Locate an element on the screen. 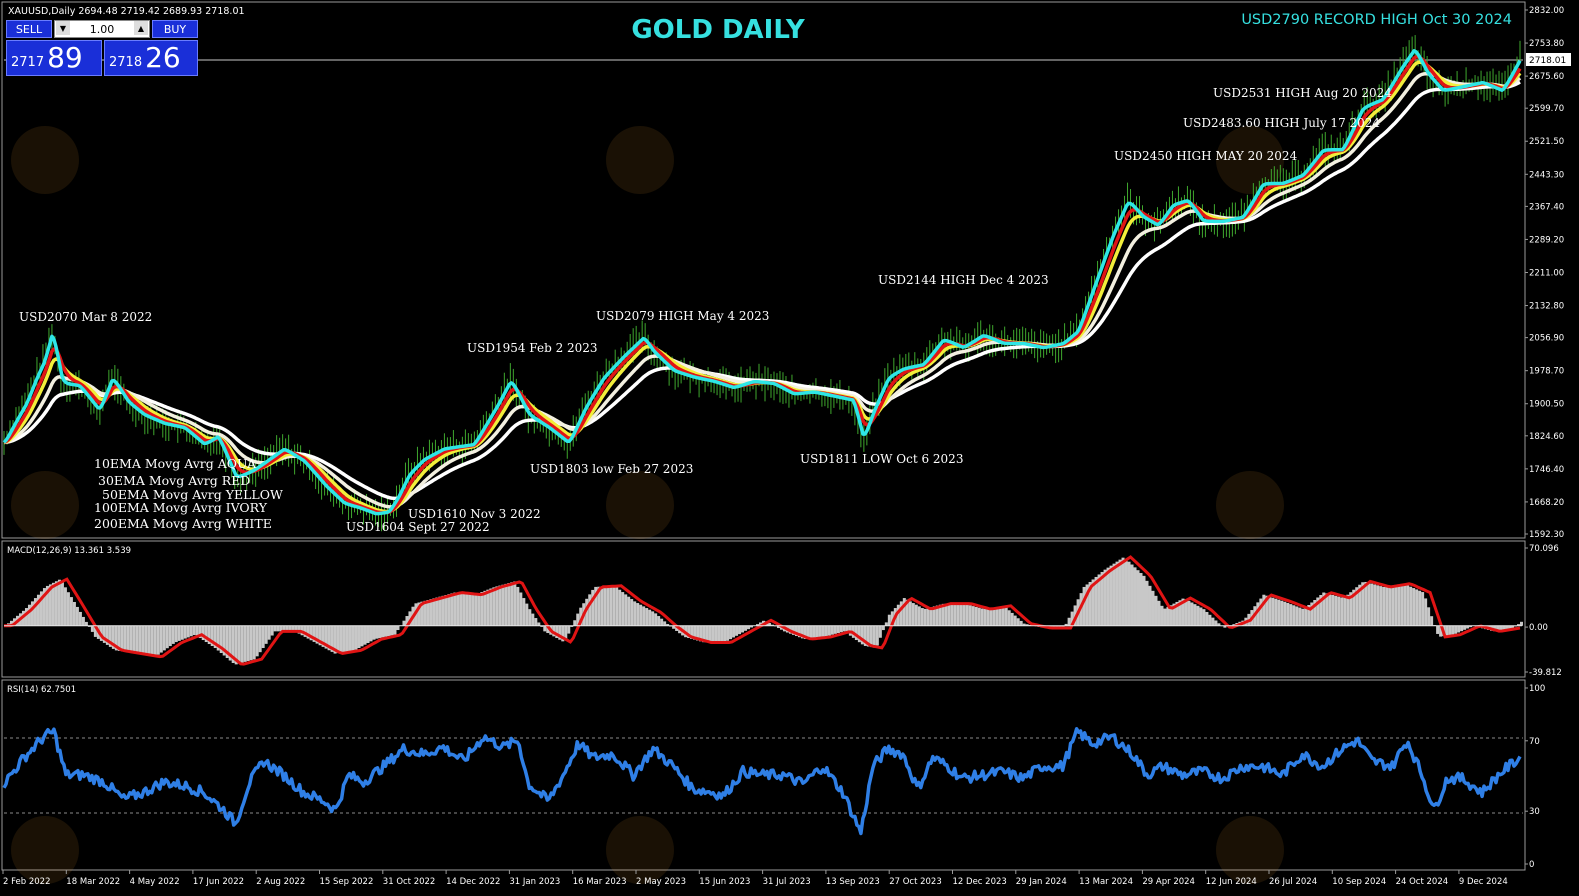  buy-button: BUY is located at coordinates (175, 29).